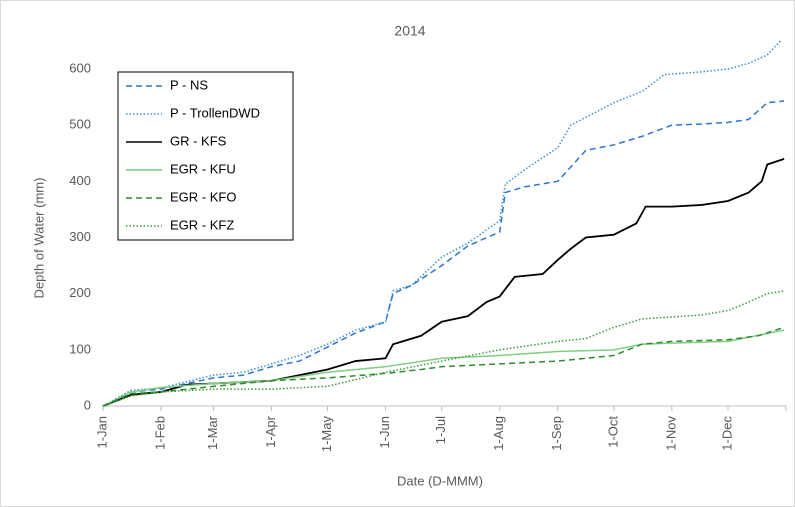 The height and width of the screenshot is (507, 795). Describe the element at coordinates (384, 432) in the screenshot. I see `x-tick-label: 1-Jun` at that location.